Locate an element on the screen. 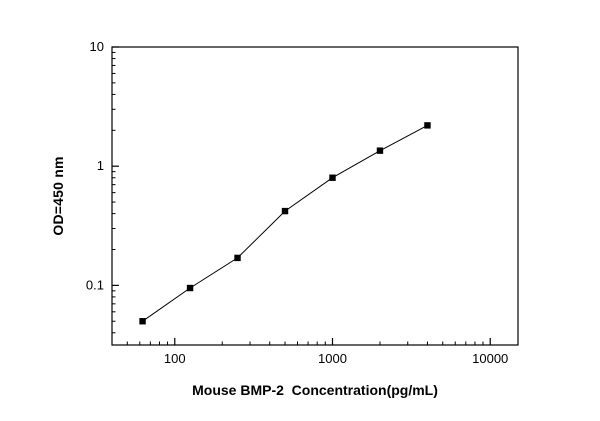 Image resolution: width=600 pixels, height=421 pixels. x-axis-title: Mouse BMP-2 Concentration(pg/mL) is located at coordinates (315, 390).